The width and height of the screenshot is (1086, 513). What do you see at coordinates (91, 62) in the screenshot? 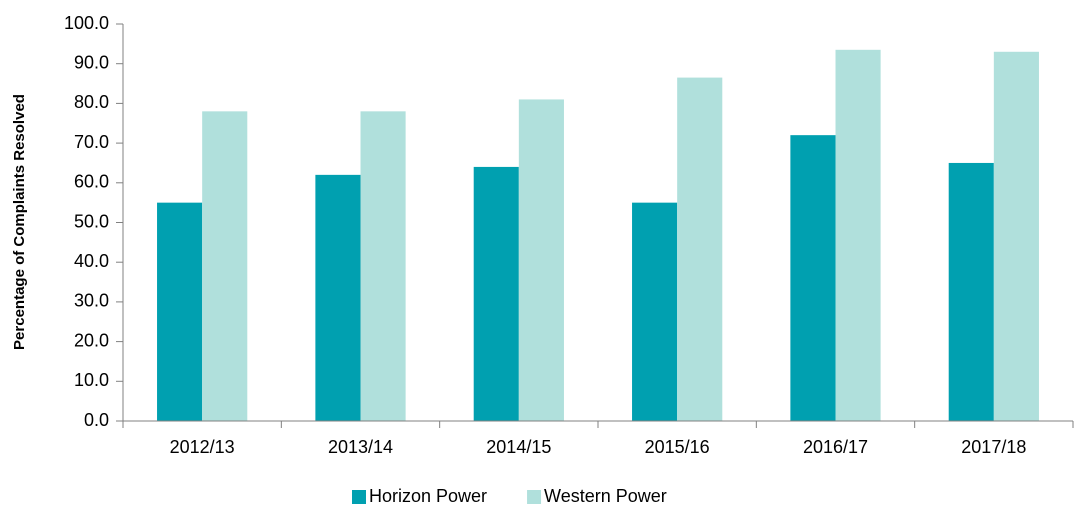
I see `y-tick-label: 90.0` at bounding box center [91, 62].